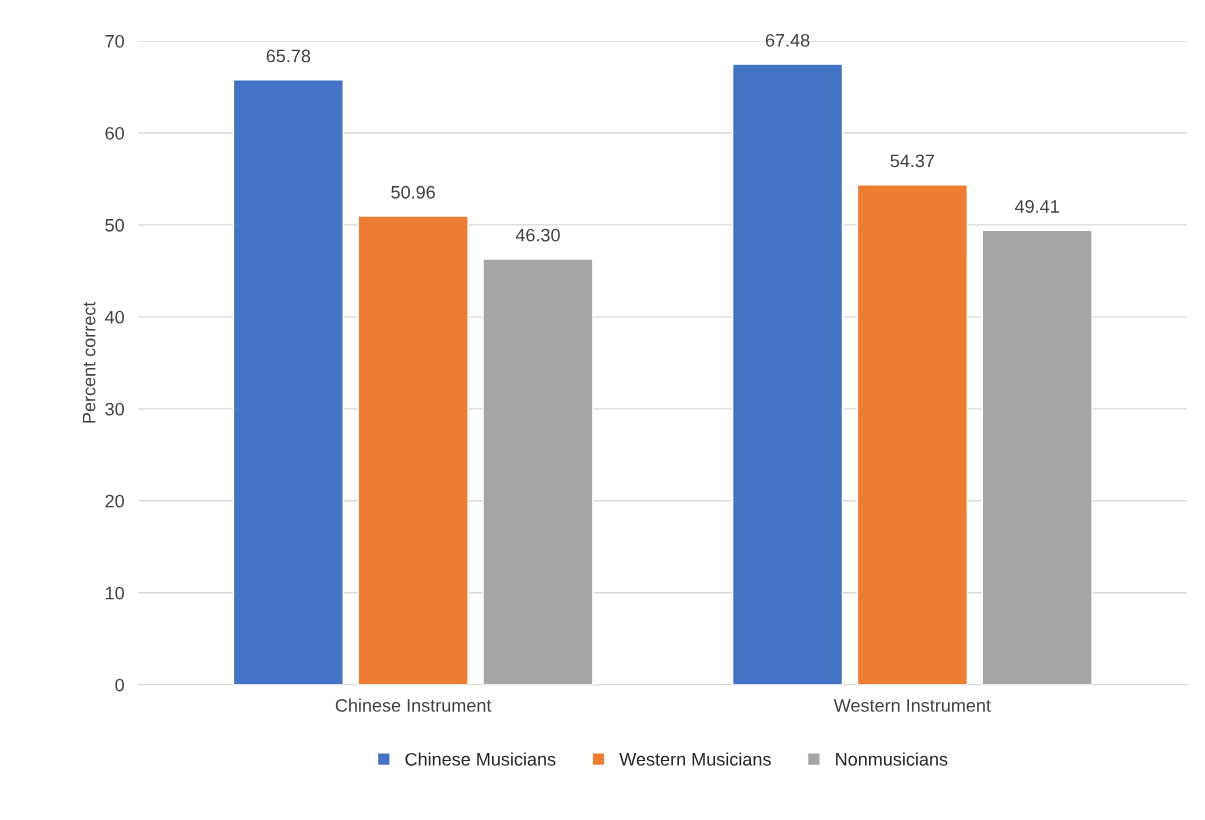 The width and height of the screenshot is (1205, 820). What do you see at coordinates (114, 225) in the screenshot?
I see `y-tick-label: 50` at bounding box center [114, 225].